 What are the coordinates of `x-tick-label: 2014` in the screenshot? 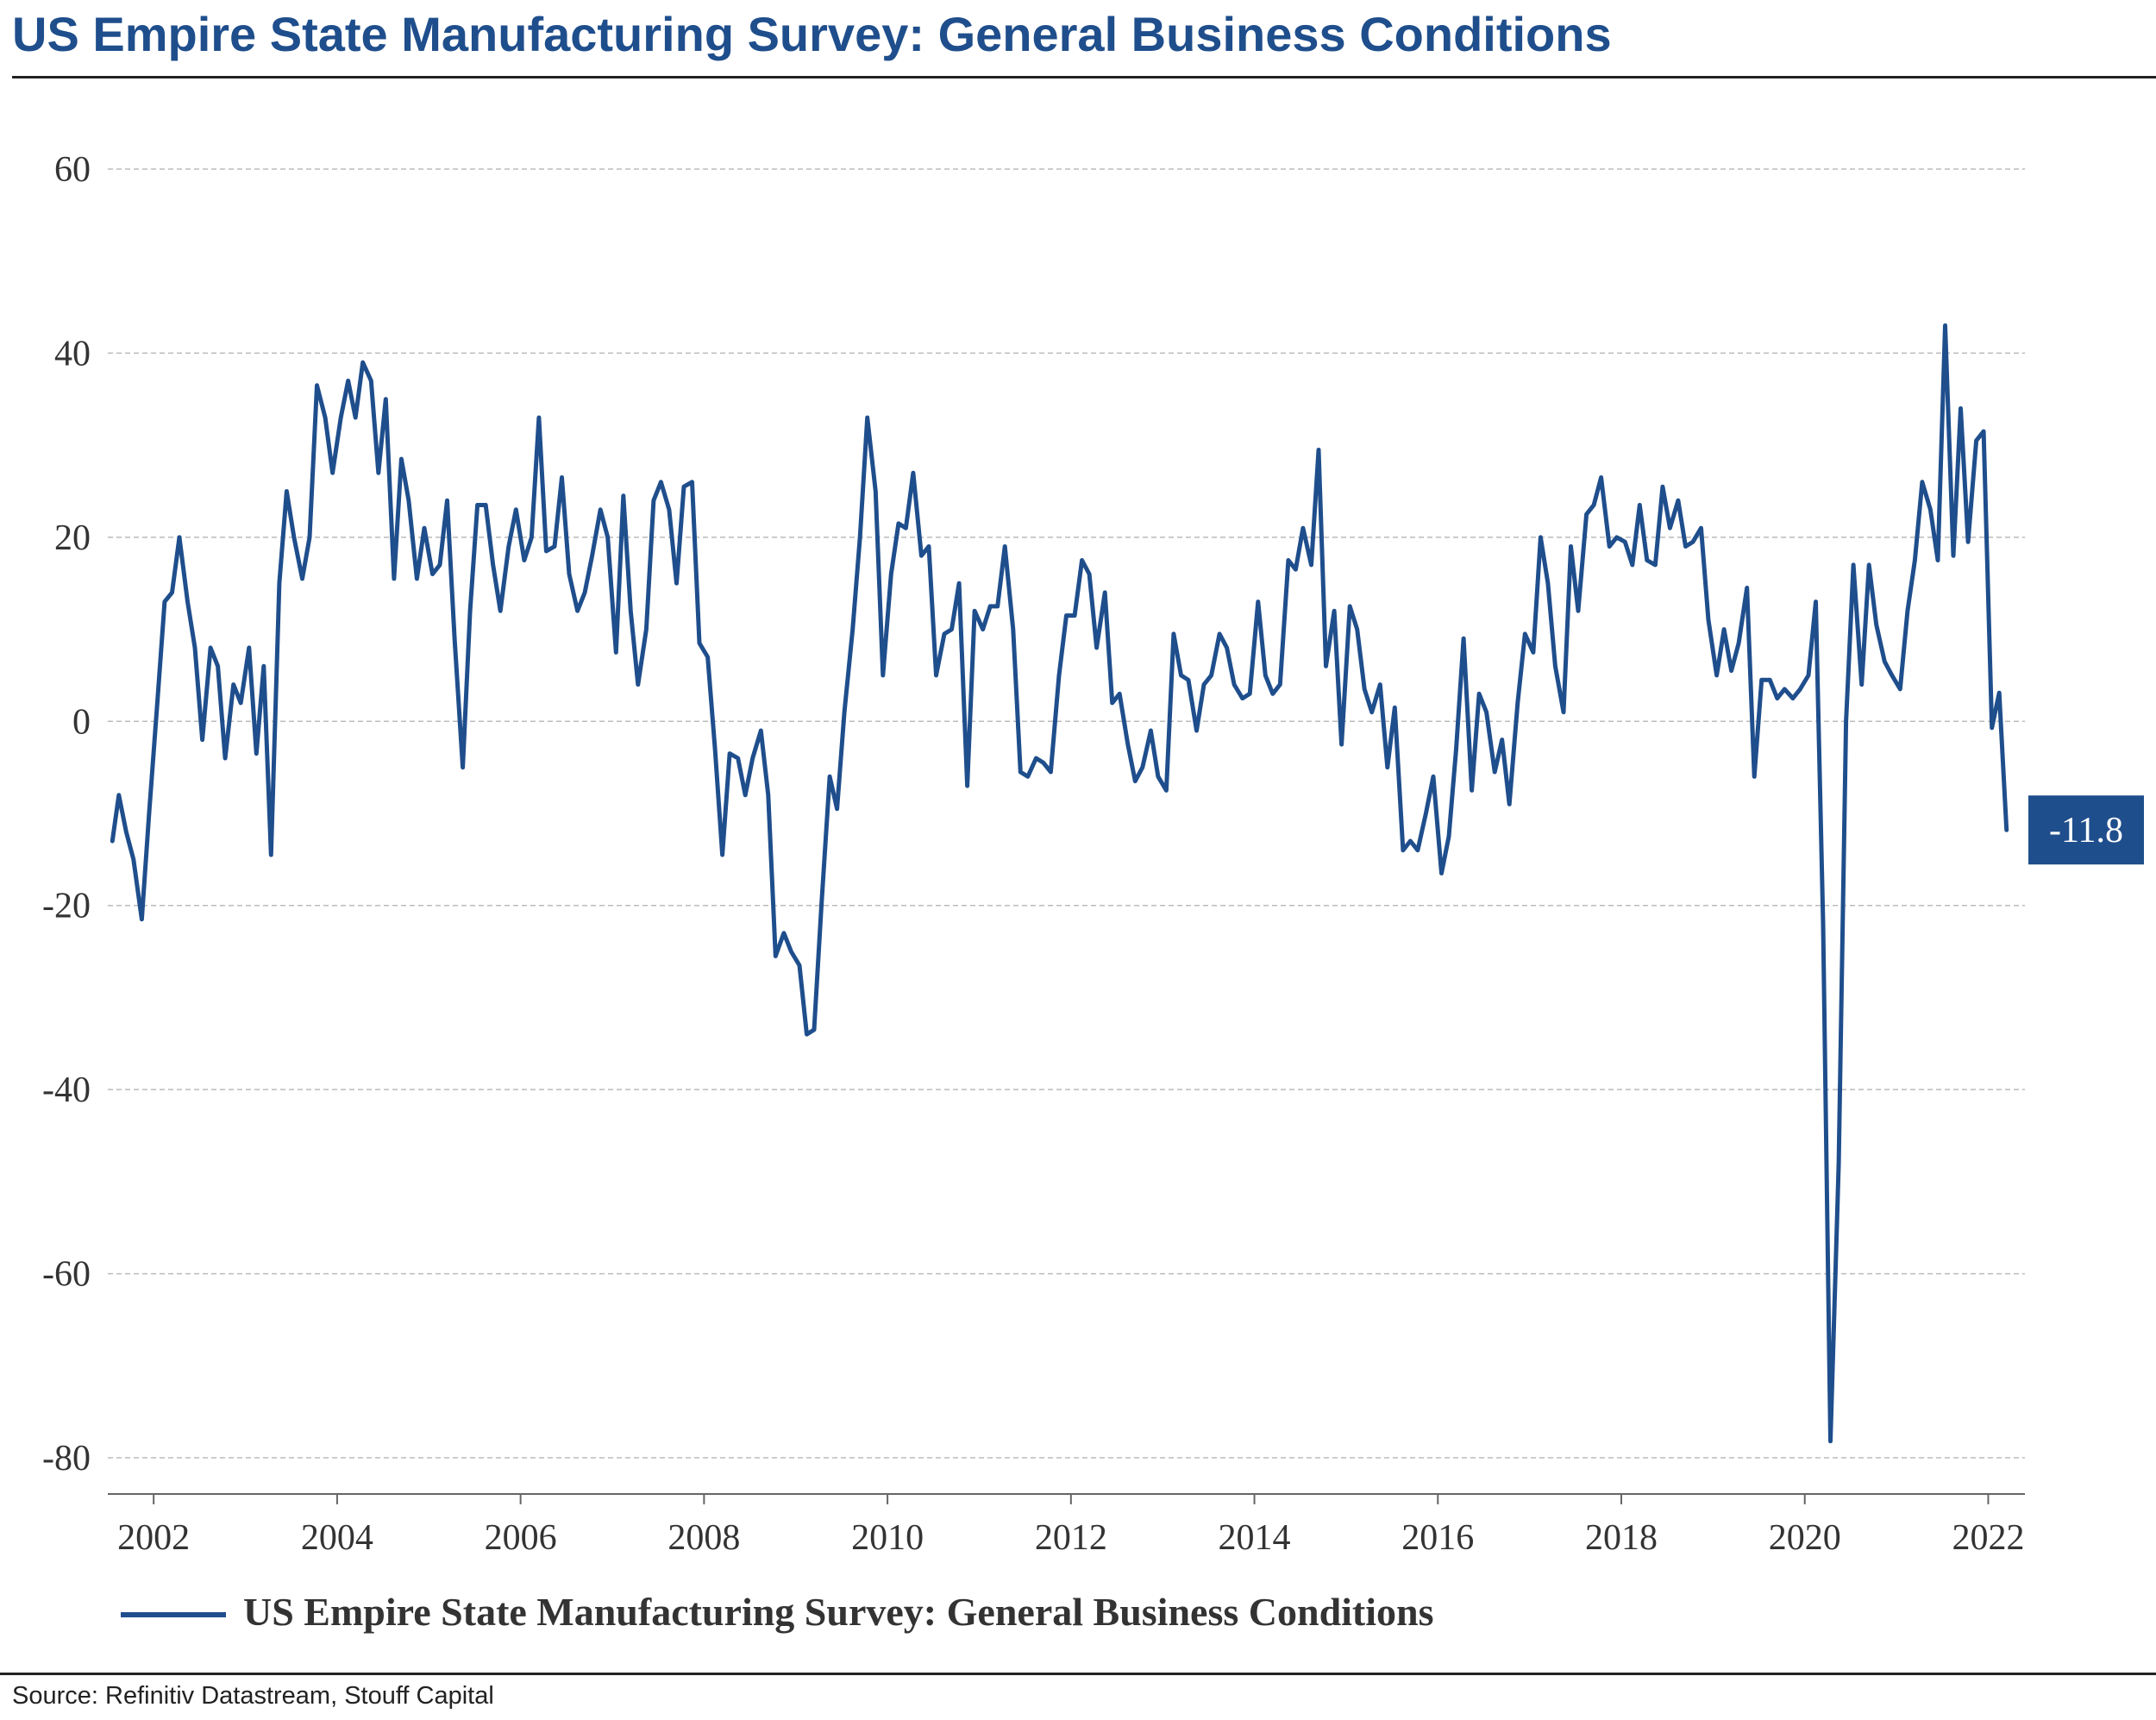 It's located at (1255, 1538).